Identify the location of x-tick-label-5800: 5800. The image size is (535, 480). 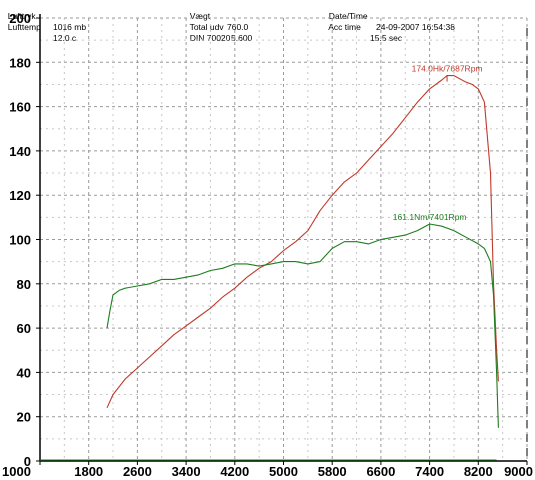
(332, 471).